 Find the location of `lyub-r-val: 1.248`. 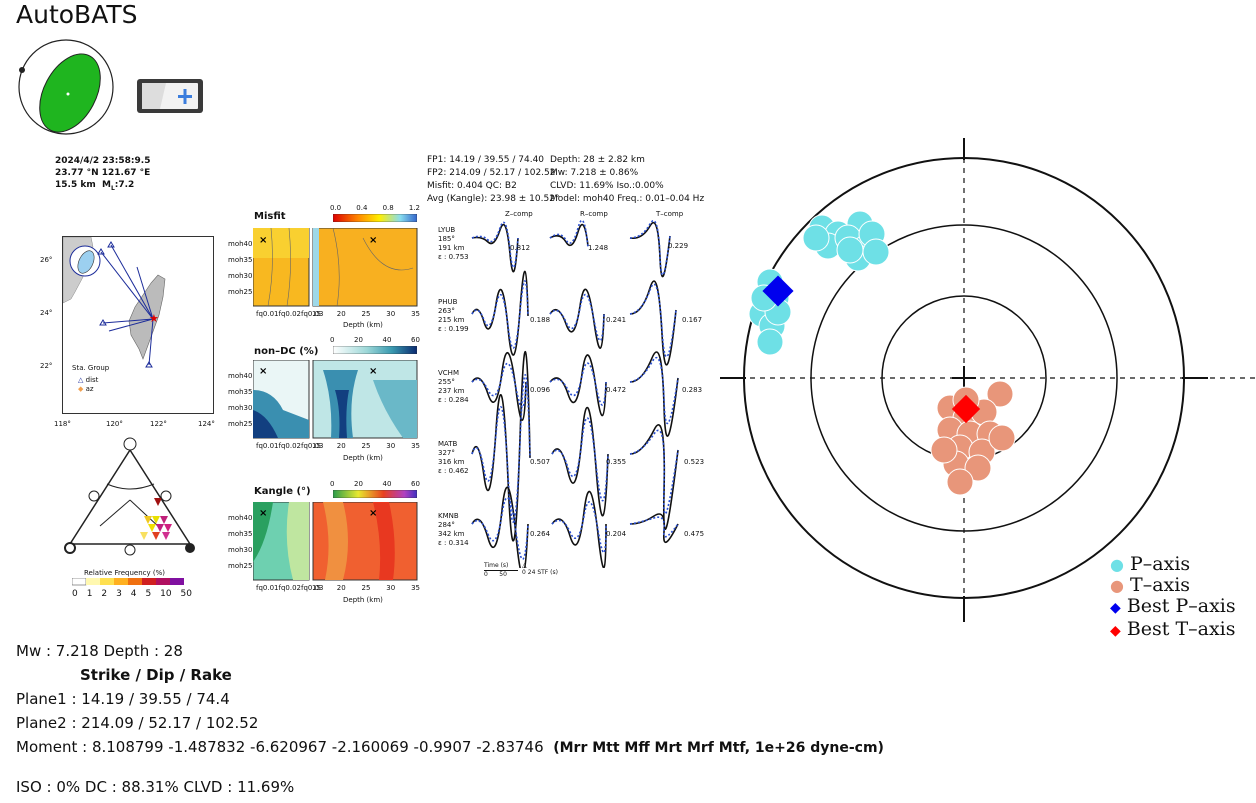

lyub-r-val: 1.248 is located at coordinates (598, 248).